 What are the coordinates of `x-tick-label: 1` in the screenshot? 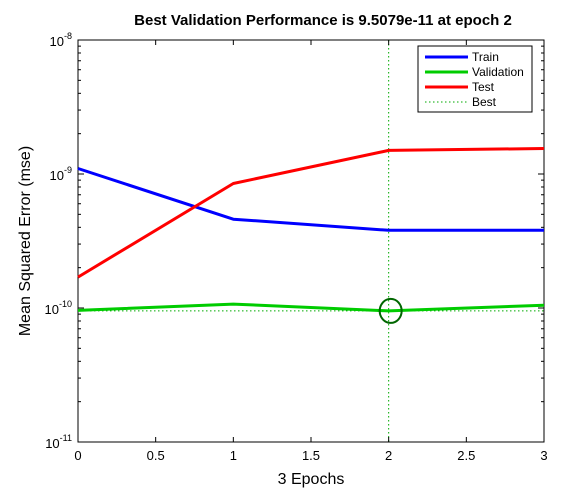 It's located at (233, 455).